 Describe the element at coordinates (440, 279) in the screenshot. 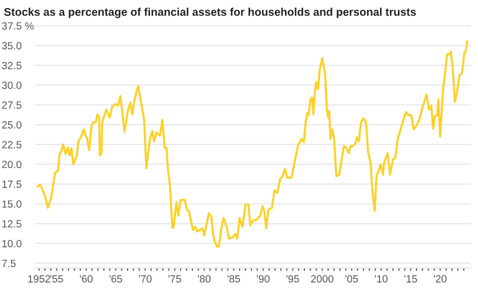

I see `x-tick-label: '20` at that location.